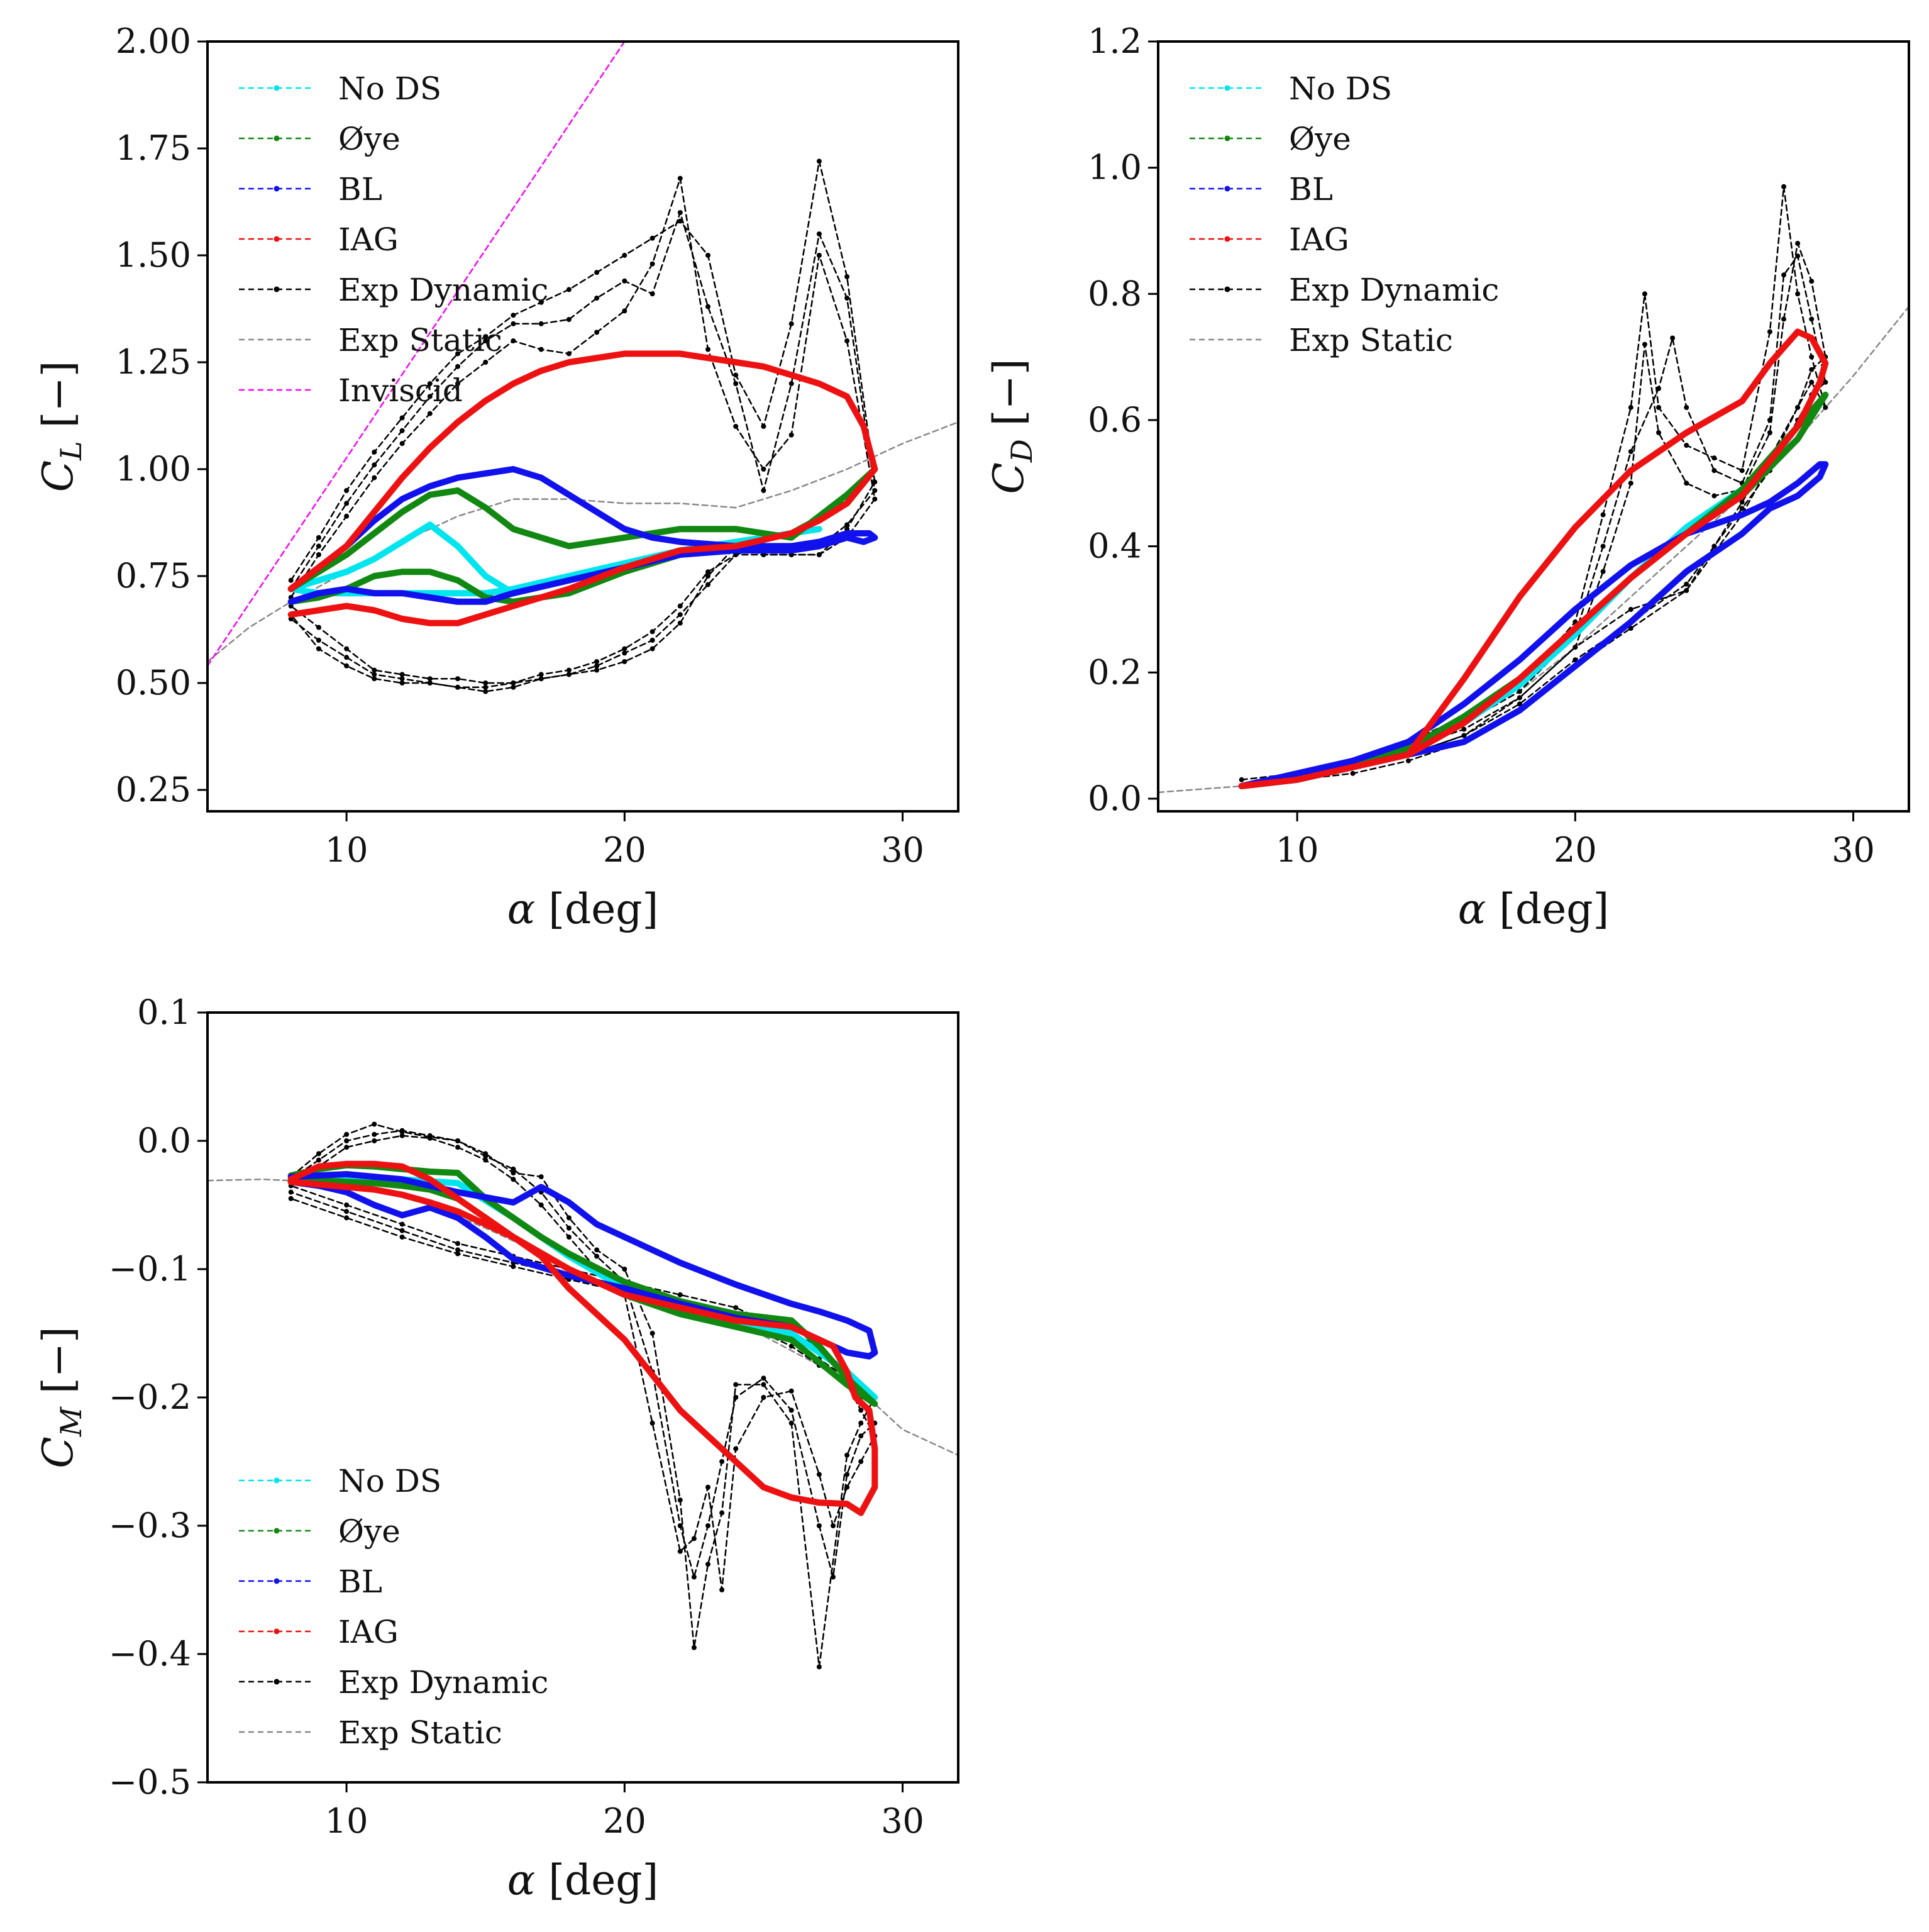 The width and height of the screenshot is (1929, 1932). I want to click on cl-ytick-label: 1.75, so click(153, 148).